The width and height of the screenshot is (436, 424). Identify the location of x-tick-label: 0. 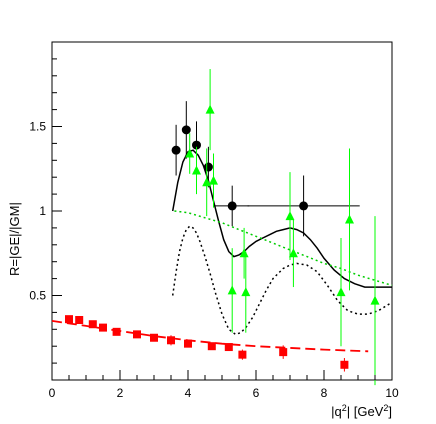
(52, 393).